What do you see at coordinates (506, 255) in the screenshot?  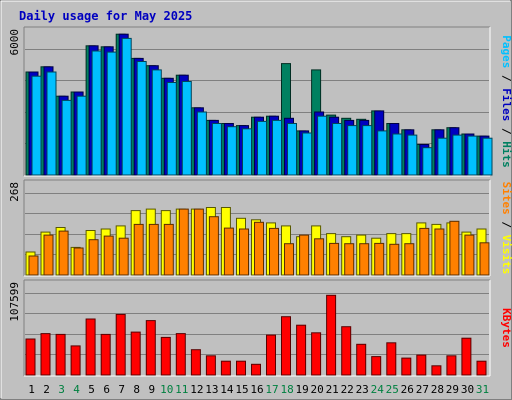 I see `legend-part-2: Visits` at bounding box center [506, 255].